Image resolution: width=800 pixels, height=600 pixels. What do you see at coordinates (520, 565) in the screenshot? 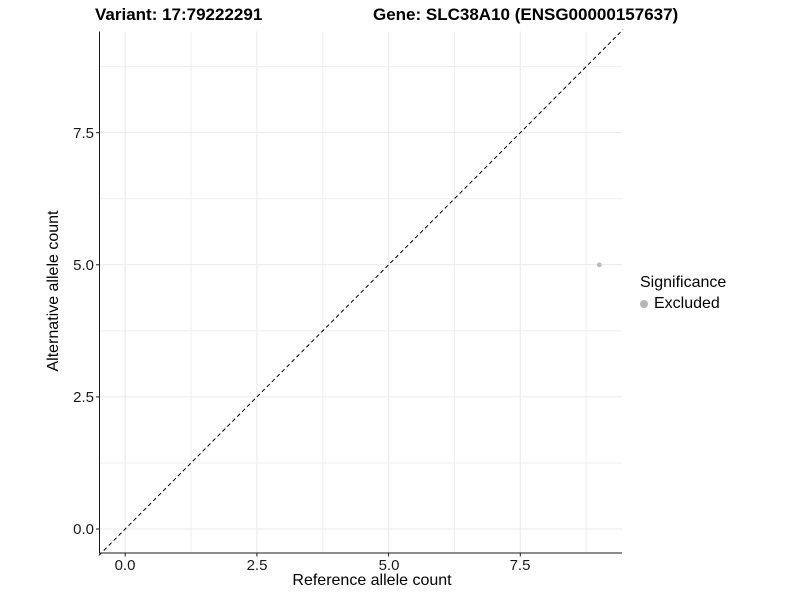
I see `x-tick-label-7.5: 7.5` at bounding box center [520, 565].